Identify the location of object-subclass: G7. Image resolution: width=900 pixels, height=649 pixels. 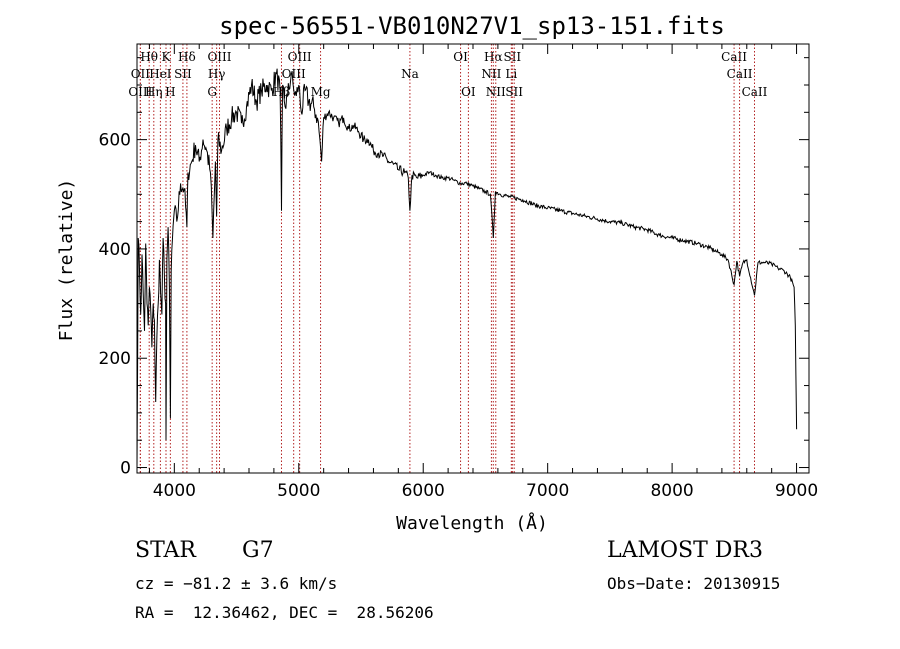
(258, 550).